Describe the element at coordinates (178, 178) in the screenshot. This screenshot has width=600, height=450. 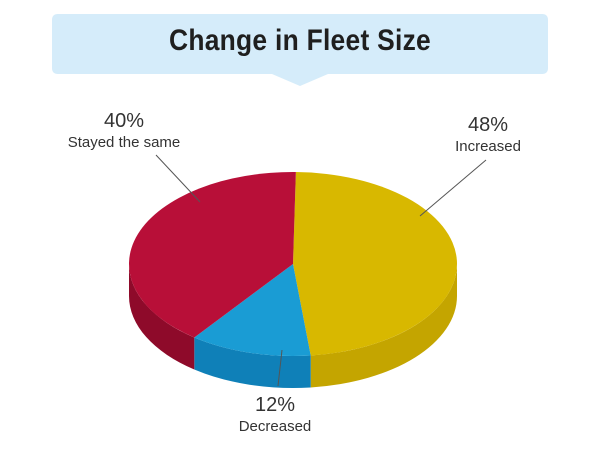
I see `leader-line-stayed-the-same` at that location.